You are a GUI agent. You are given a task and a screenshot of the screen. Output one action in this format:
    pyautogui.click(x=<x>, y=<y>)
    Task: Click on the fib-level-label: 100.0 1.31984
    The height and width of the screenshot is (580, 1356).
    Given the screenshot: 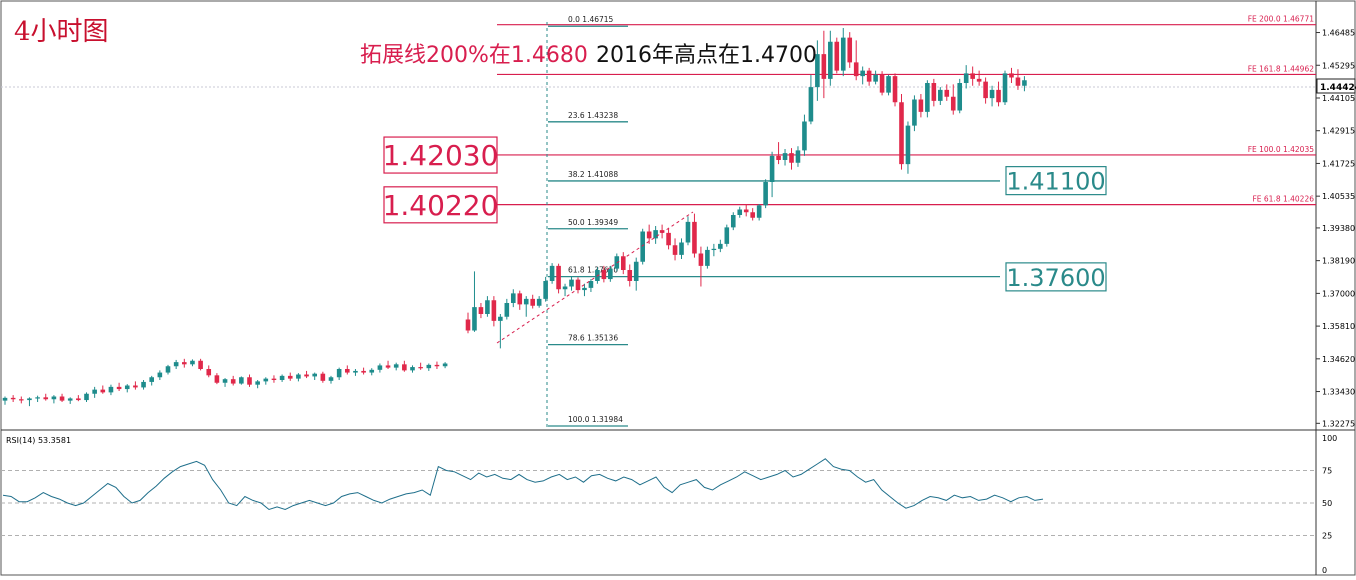 What is the action you would take?
    pyautogui.click(x=595, y=419)
    